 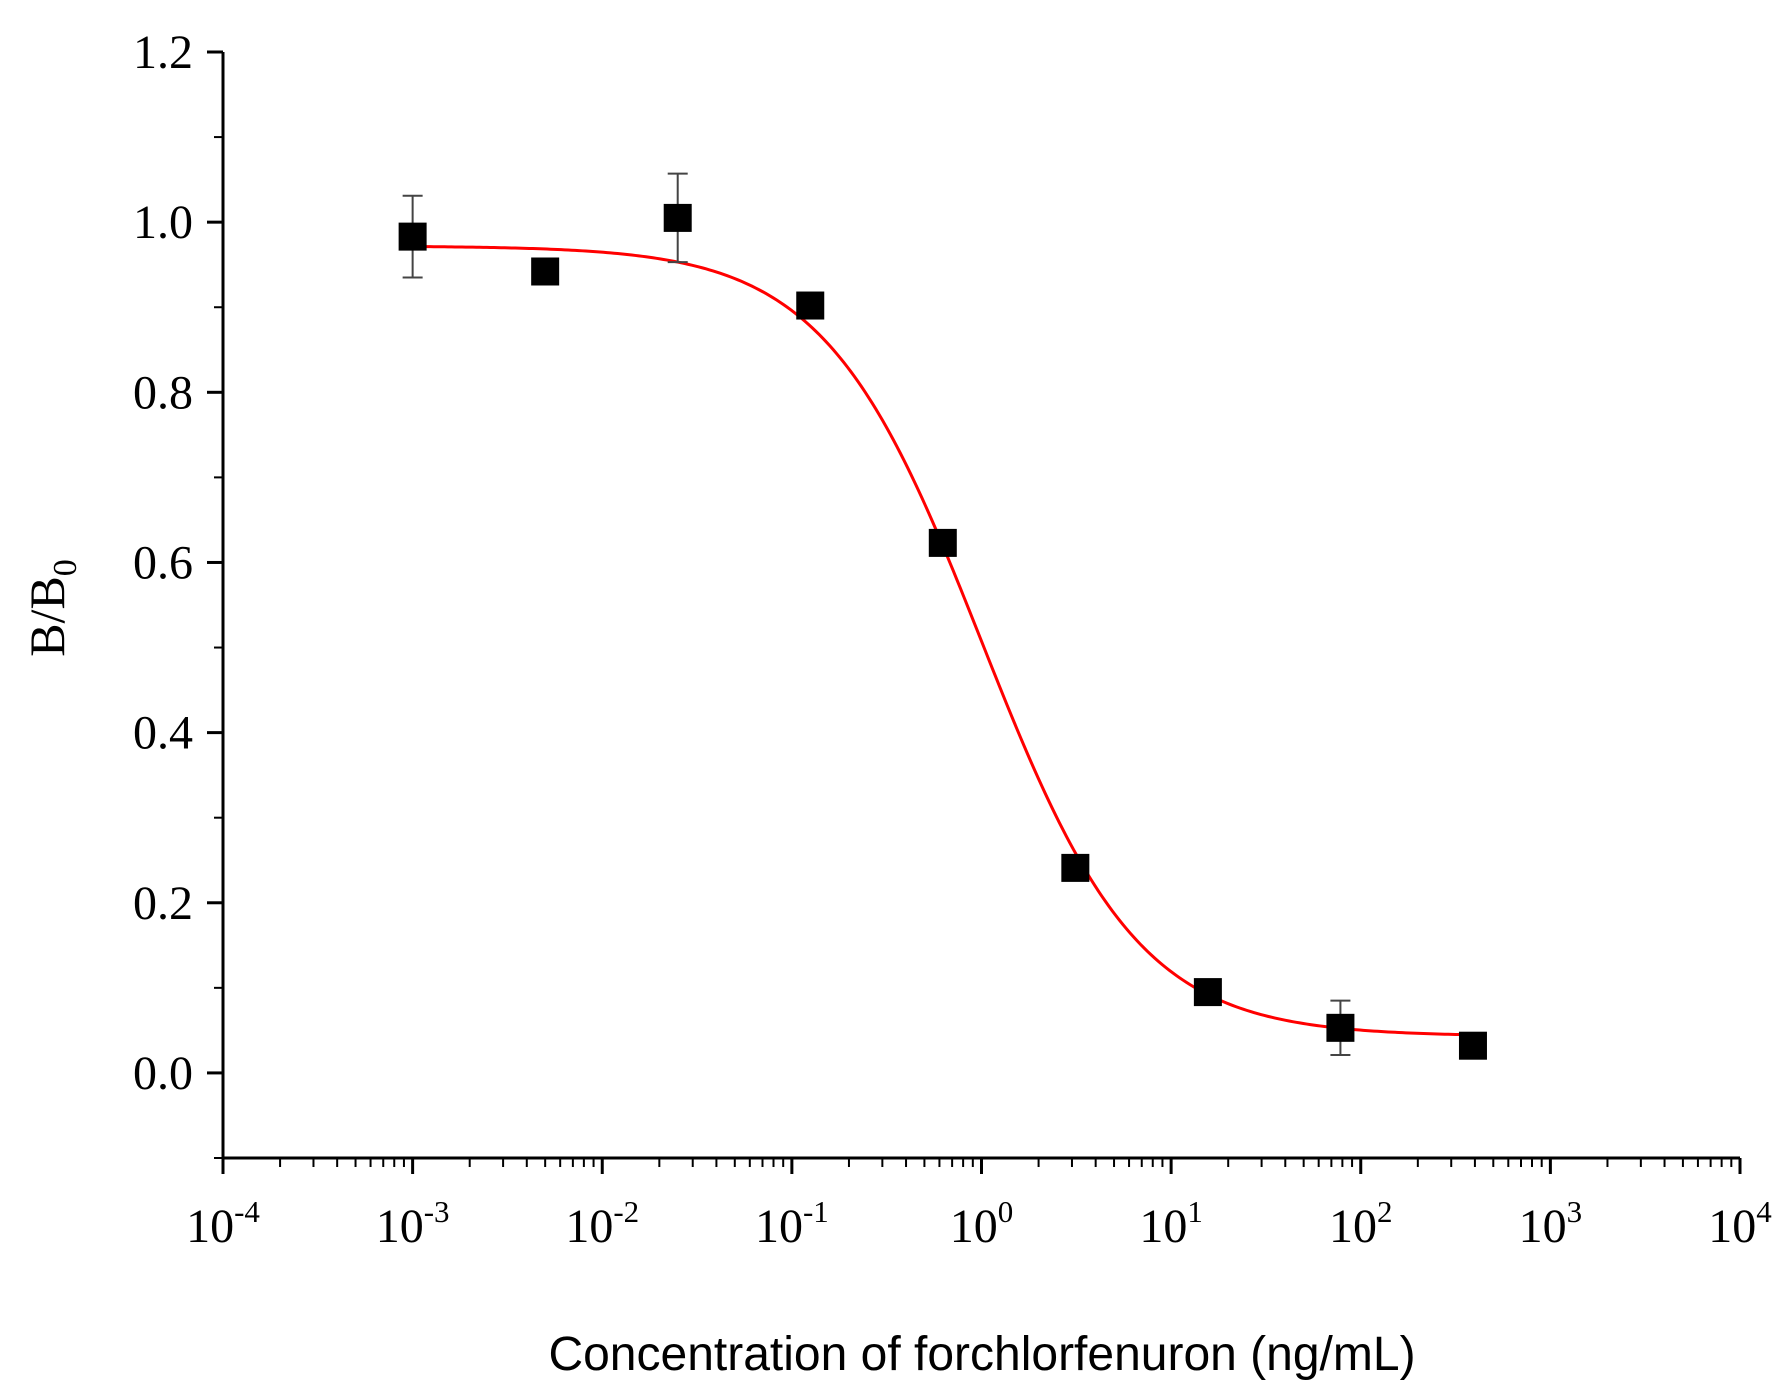 I want to click on y-axis-label-subscript: 0, so click(x=65, y=567).